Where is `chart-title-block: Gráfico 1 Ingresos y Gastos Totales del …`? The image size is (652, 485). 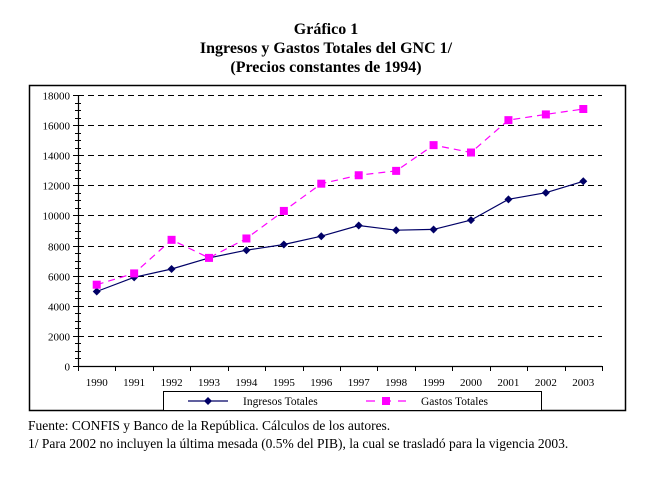 chart-title-block: Gráfico 1 Ingresos y Gastos Totales del … is located at coordinates (326, 48).